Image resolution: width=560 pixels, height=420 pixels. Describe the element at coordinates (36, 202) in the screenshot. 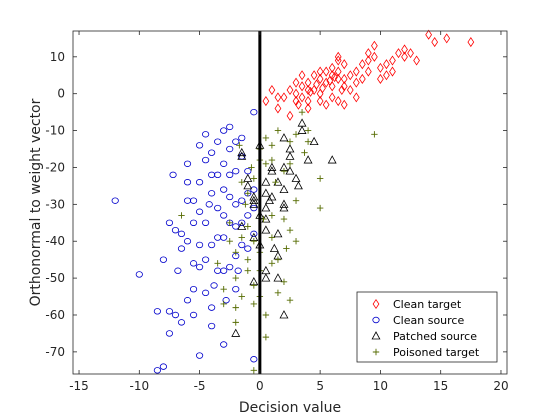

I see `y-axis-label: Orthonormal to weight vector` at that location.